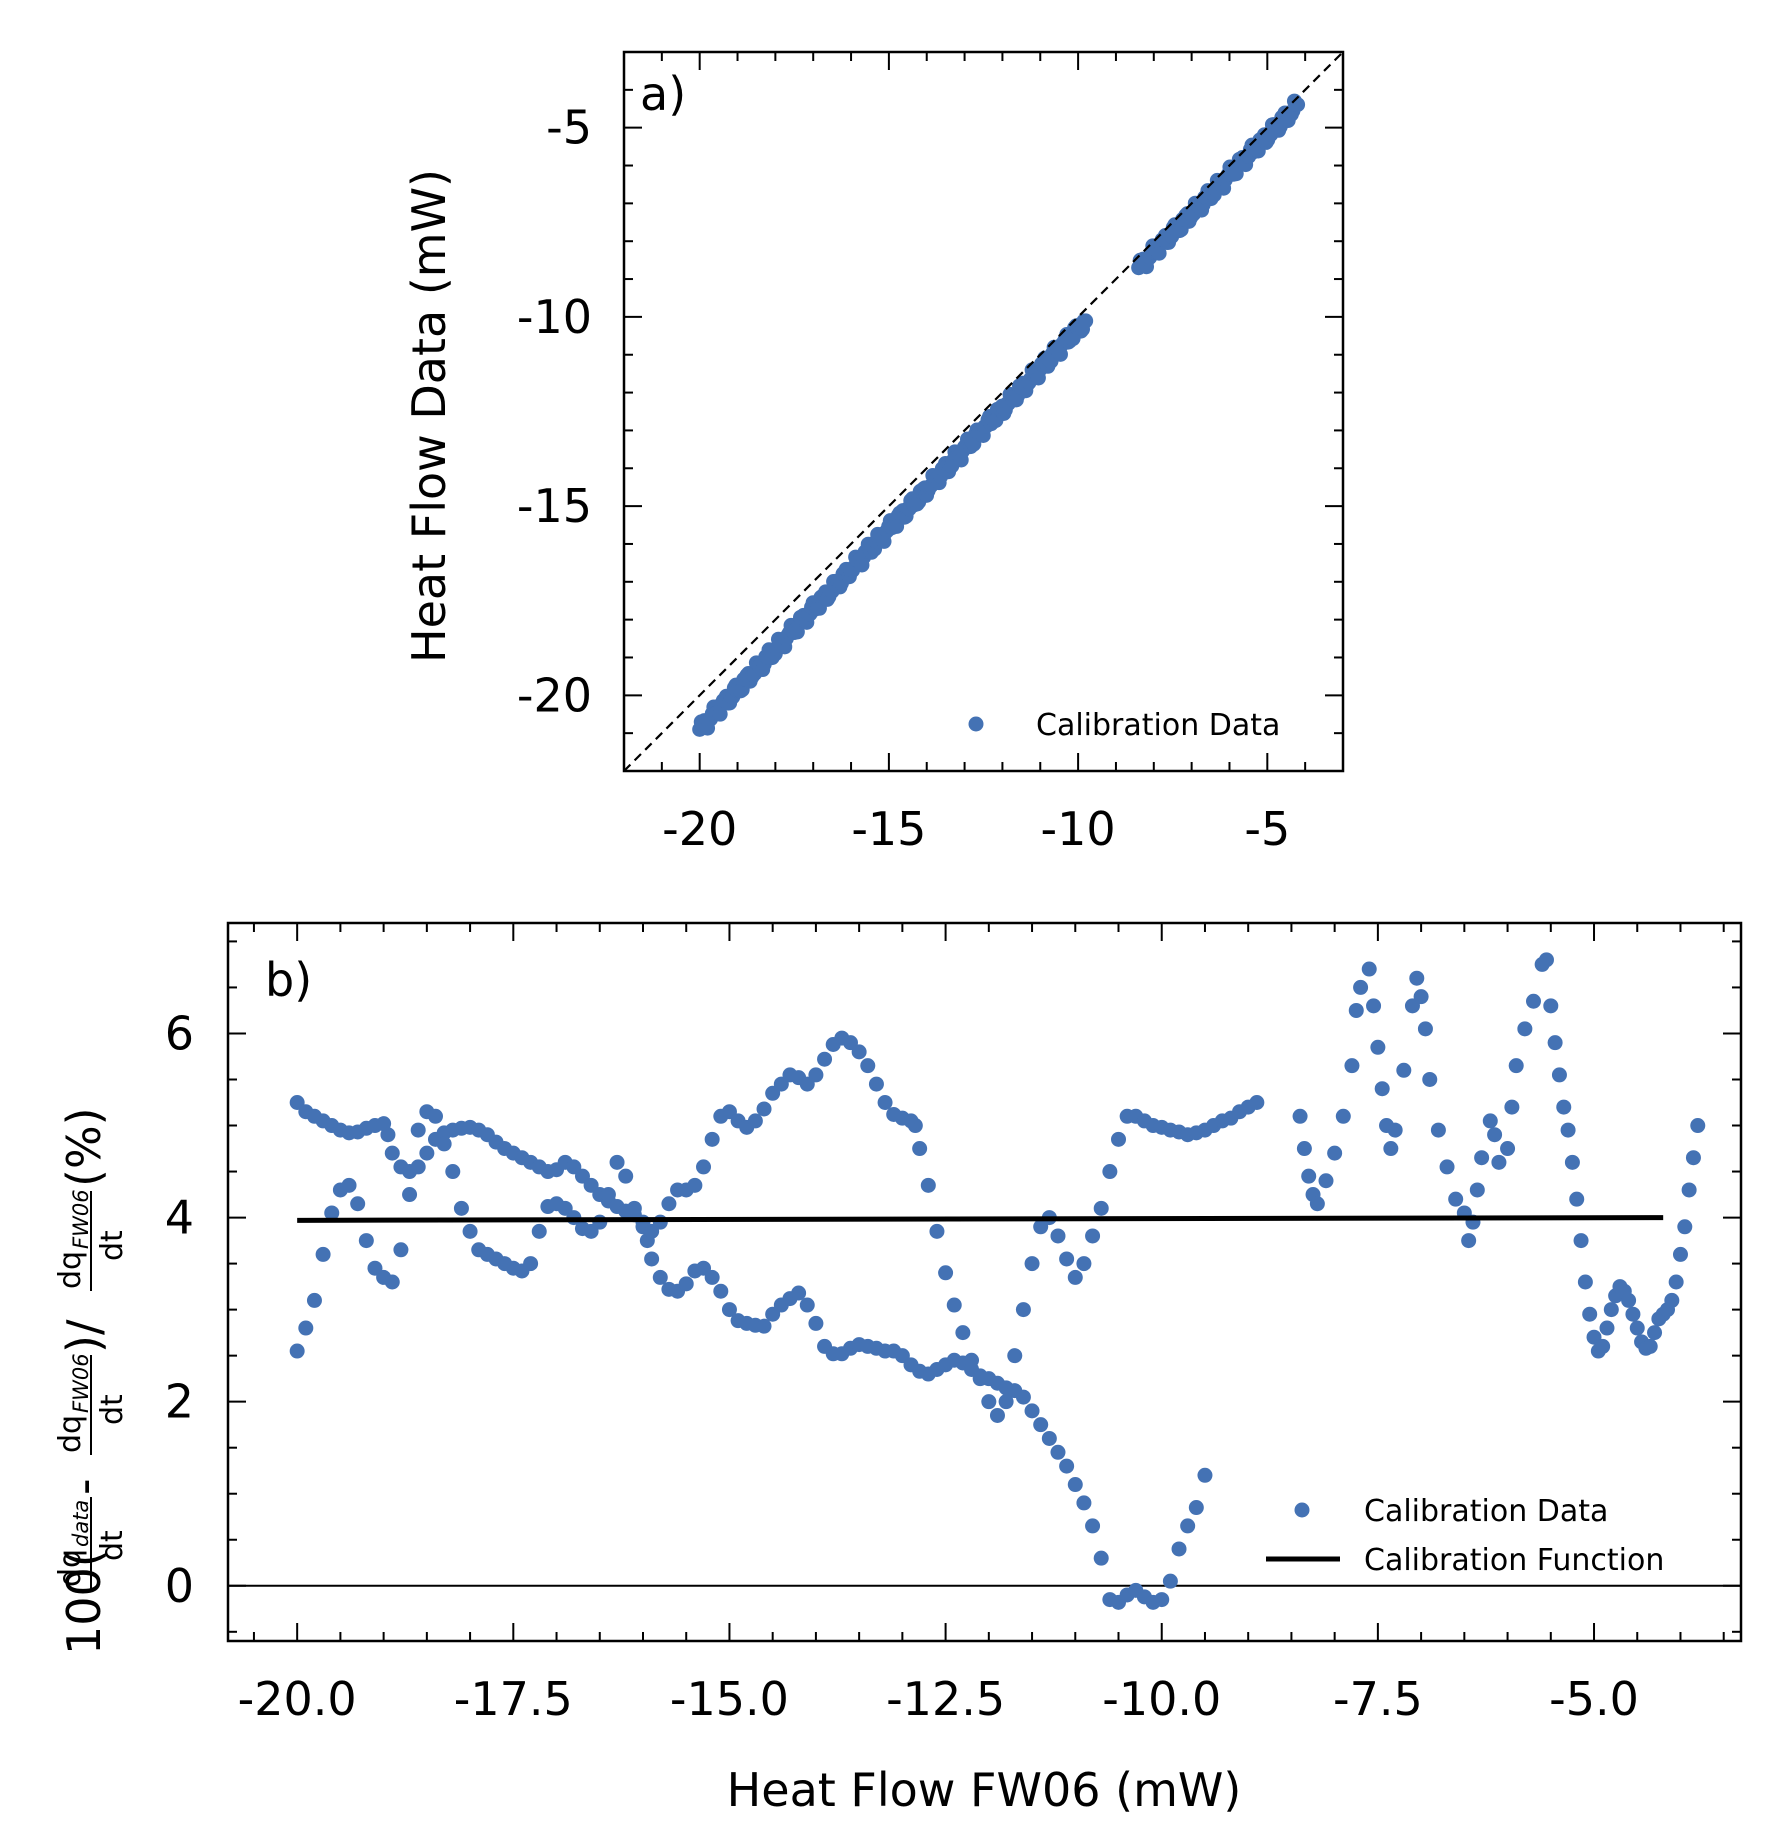 This screenshot has width=1792, height=1826. I want to click on panel-b-y-tick-label: 0, so click(179, 1586).